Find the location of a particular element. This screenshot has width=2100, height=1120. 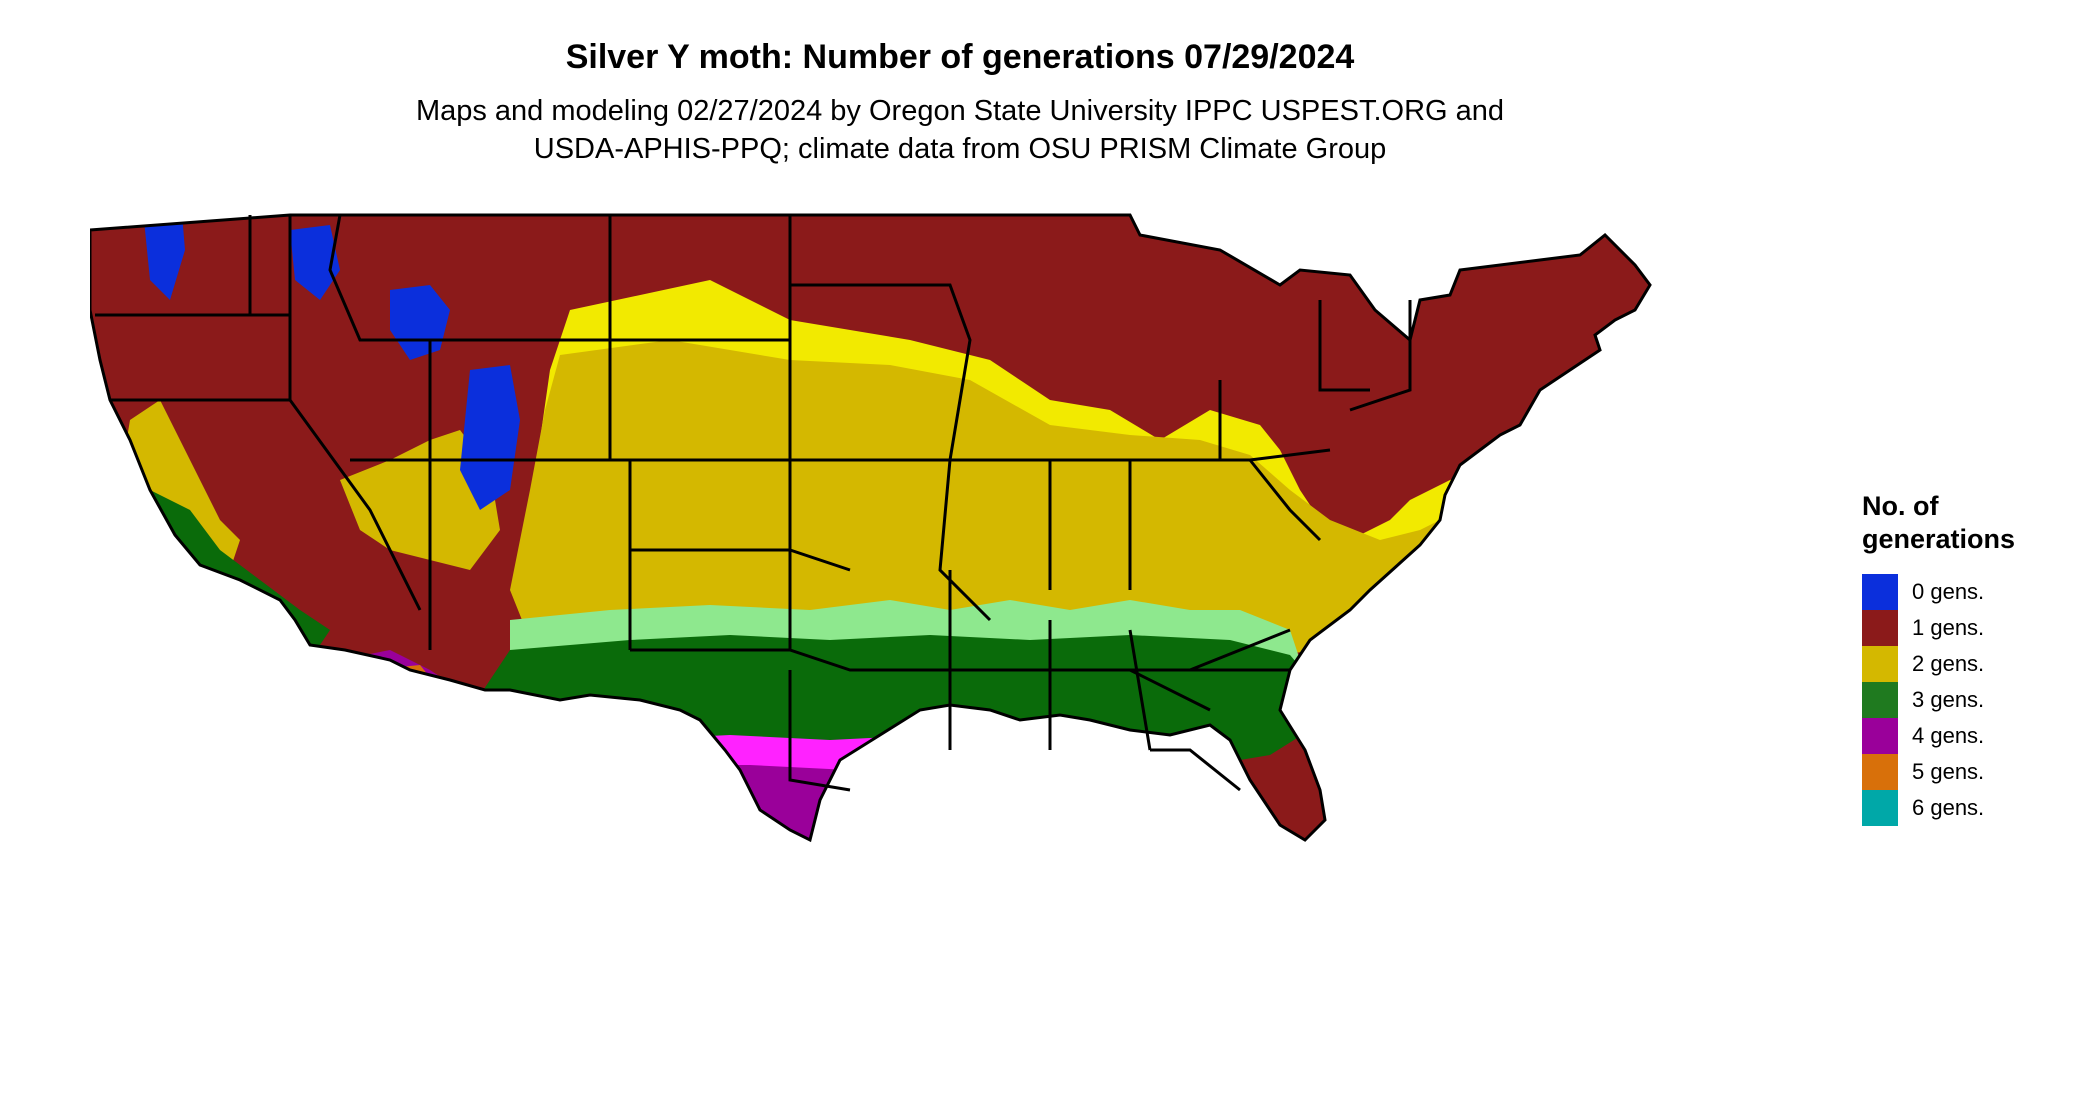

legend-label-6: 6 gens. is located at coordinates (1948, 807).